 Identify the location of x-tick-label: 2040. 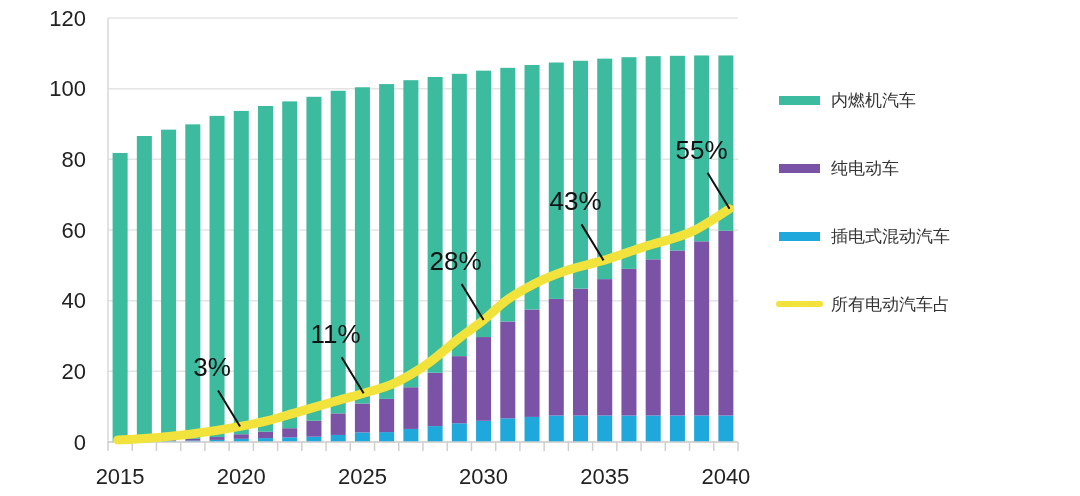
(726, 476).